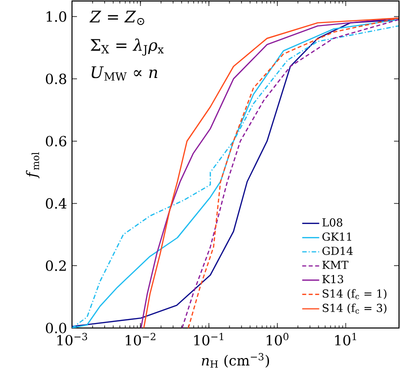 This screenshot has height=392, width=400. What do you see at coordinates (209, 339) in the screenshot?
I see `x-tick-label: 10$^{−1}$` at bounding box center [209, 339].